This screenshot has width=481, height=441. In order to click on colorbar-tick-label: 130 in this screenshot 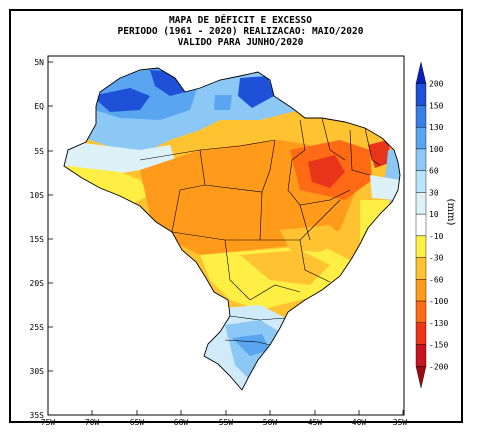, I will do `click(436, 127)`.